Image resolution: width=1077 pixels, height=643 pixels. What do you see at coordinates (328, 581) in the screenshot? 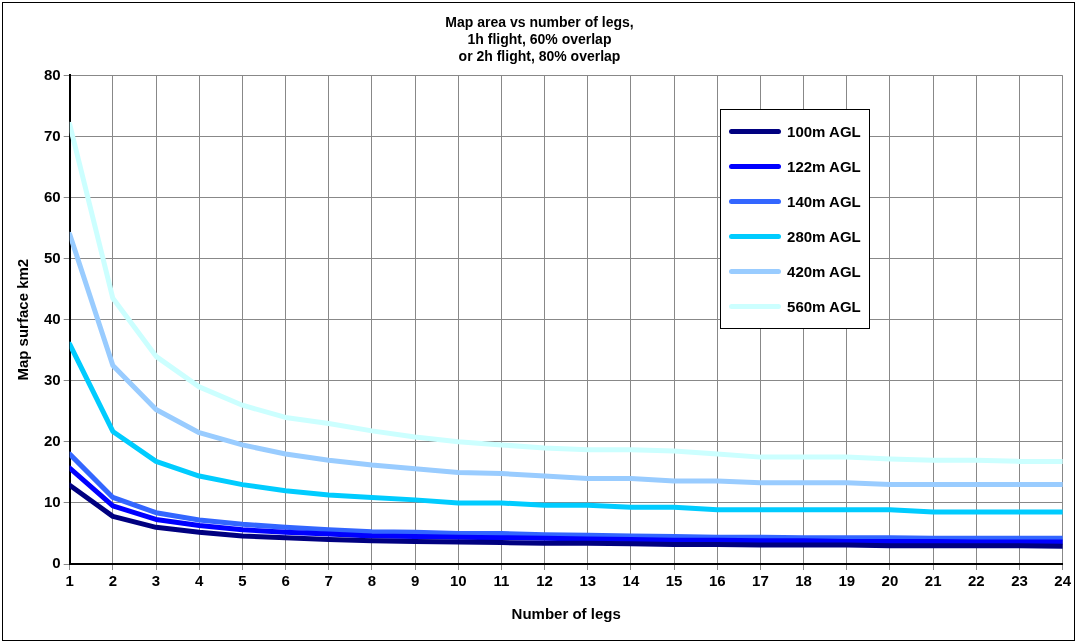
I see `x-tick-label: 7` at bounding box center [328, 581].